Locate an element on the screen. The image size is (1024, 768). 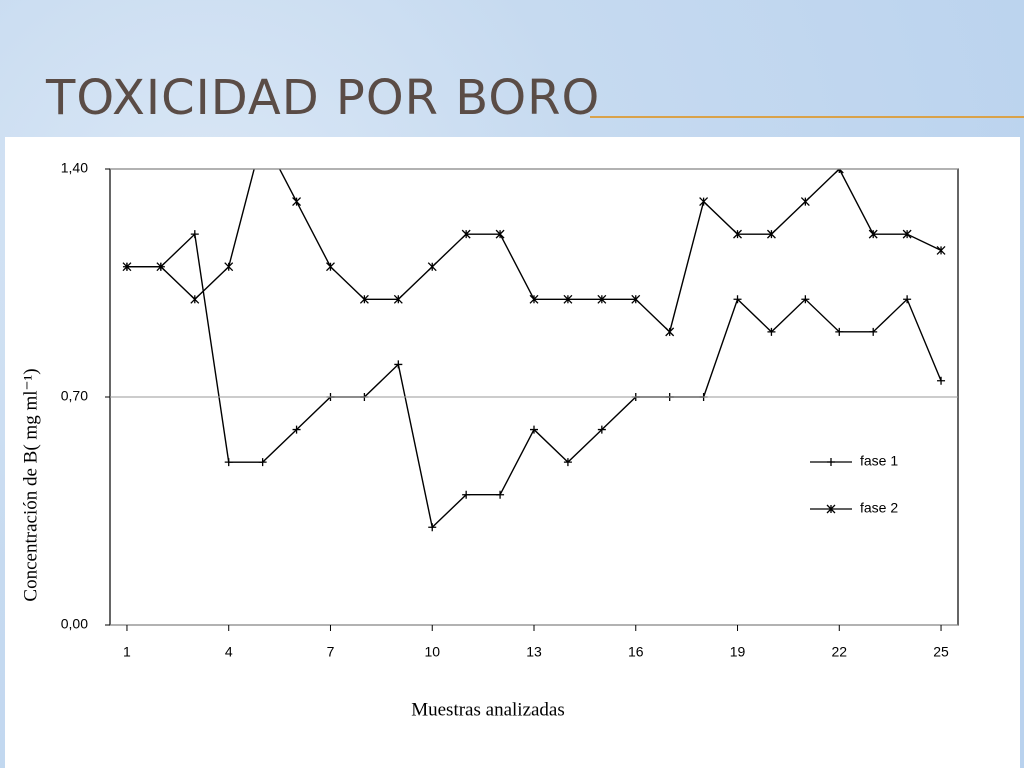
y-tick-label: 1,40 is located at coordinates (74, 168).